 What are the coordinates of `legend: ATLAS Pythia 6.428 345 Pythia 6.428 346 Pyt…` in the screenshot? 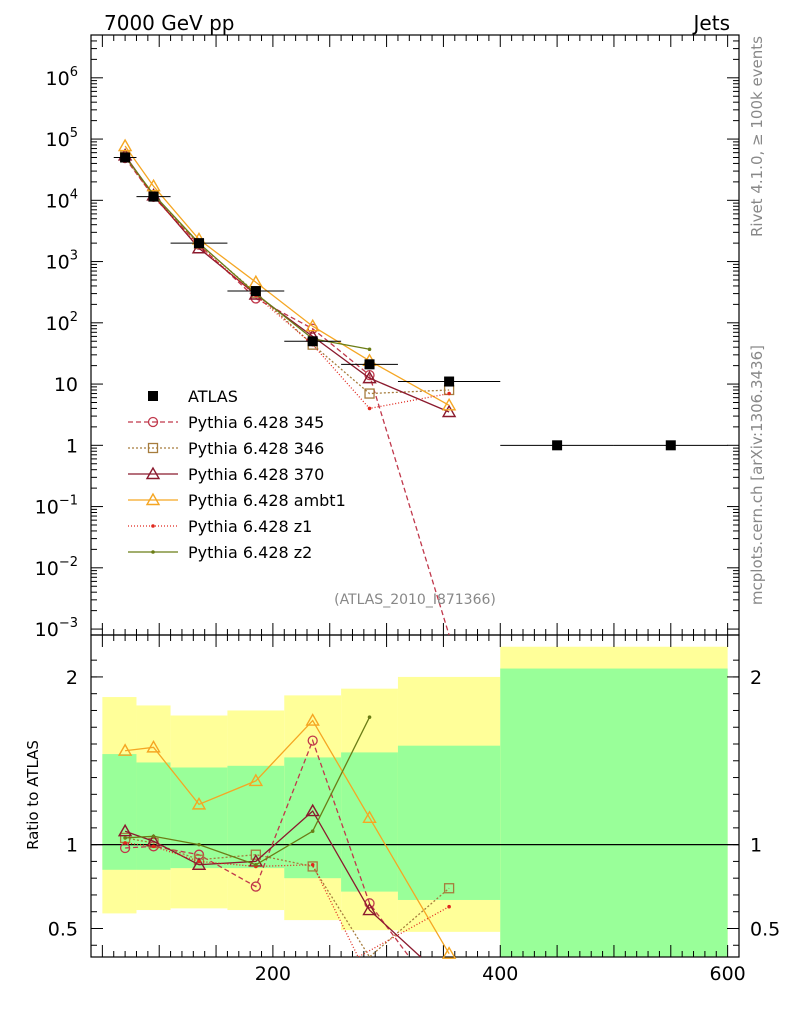 It's located at (237, 474).